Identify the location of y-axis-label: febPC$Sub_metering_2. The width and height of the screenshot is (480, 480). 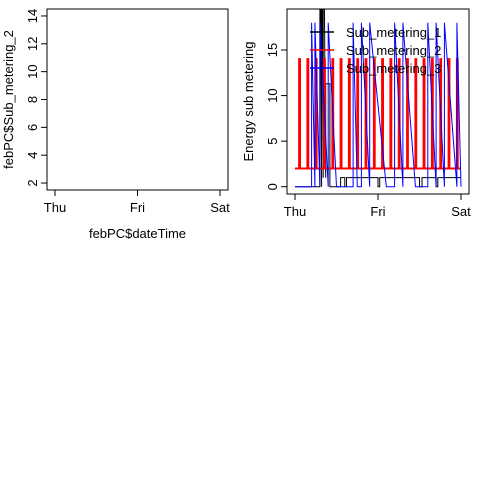
(8, 99).